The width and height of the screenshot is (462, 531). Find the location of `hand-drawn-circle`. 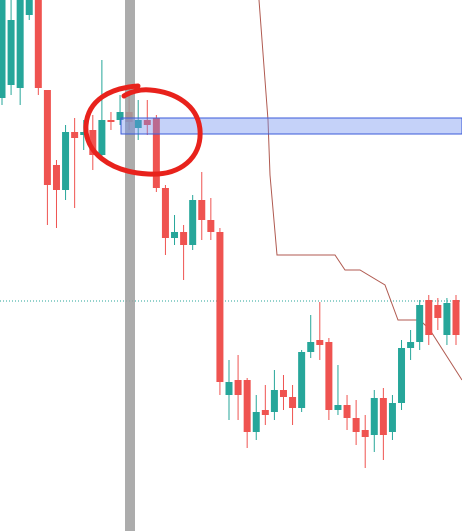

hand-drawn-circle is located at coordinates (143, 130).